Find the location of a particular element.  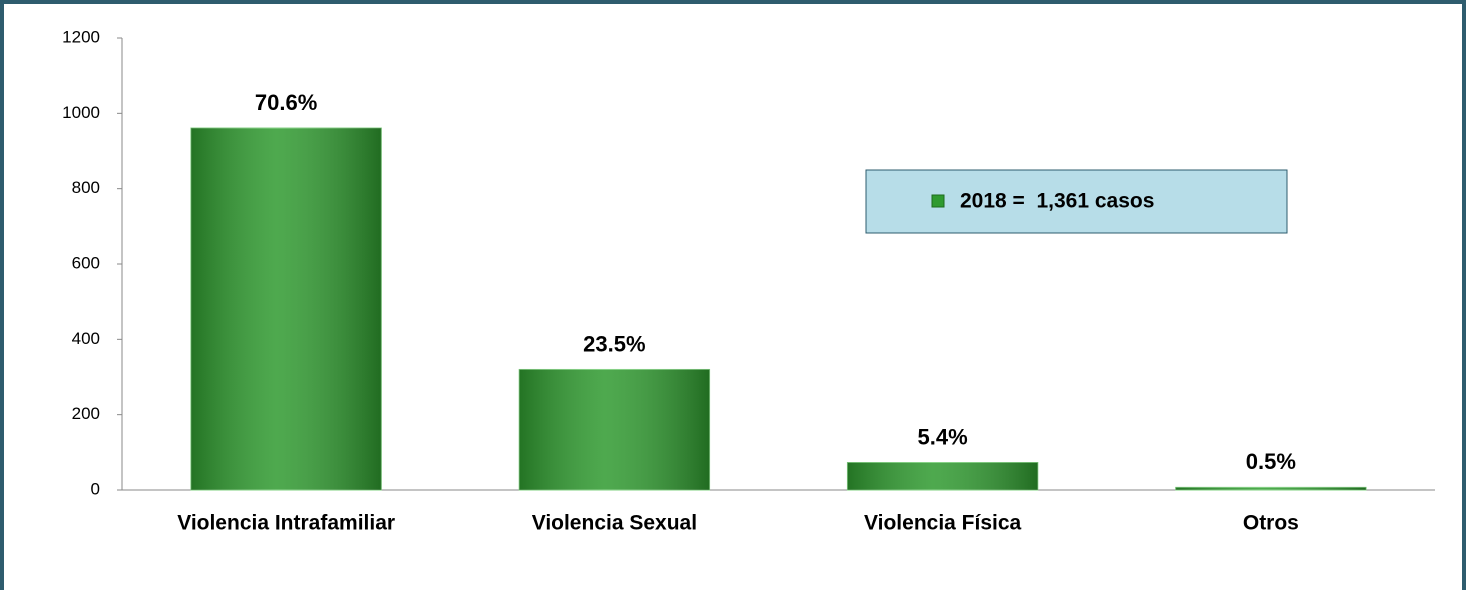

legend-swatch is located at coordinates (938, 201).